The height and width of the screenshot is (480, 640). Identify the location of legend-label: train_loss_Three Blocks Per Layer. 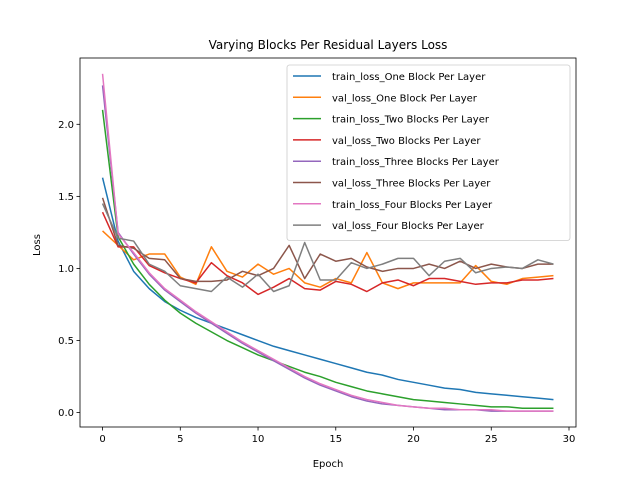
(416, 162).